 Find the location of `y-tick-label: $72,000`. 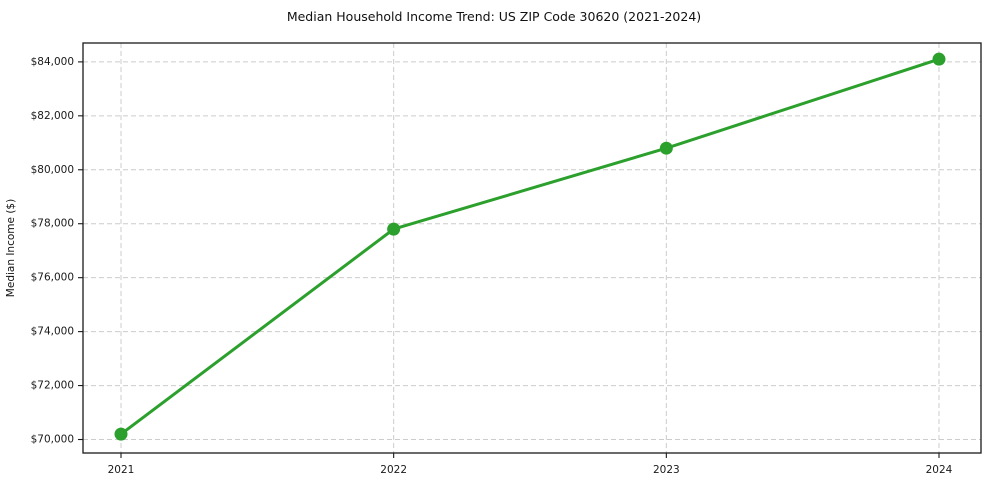

y-tick-label: $72,000 is located at coordinates (52, 386).